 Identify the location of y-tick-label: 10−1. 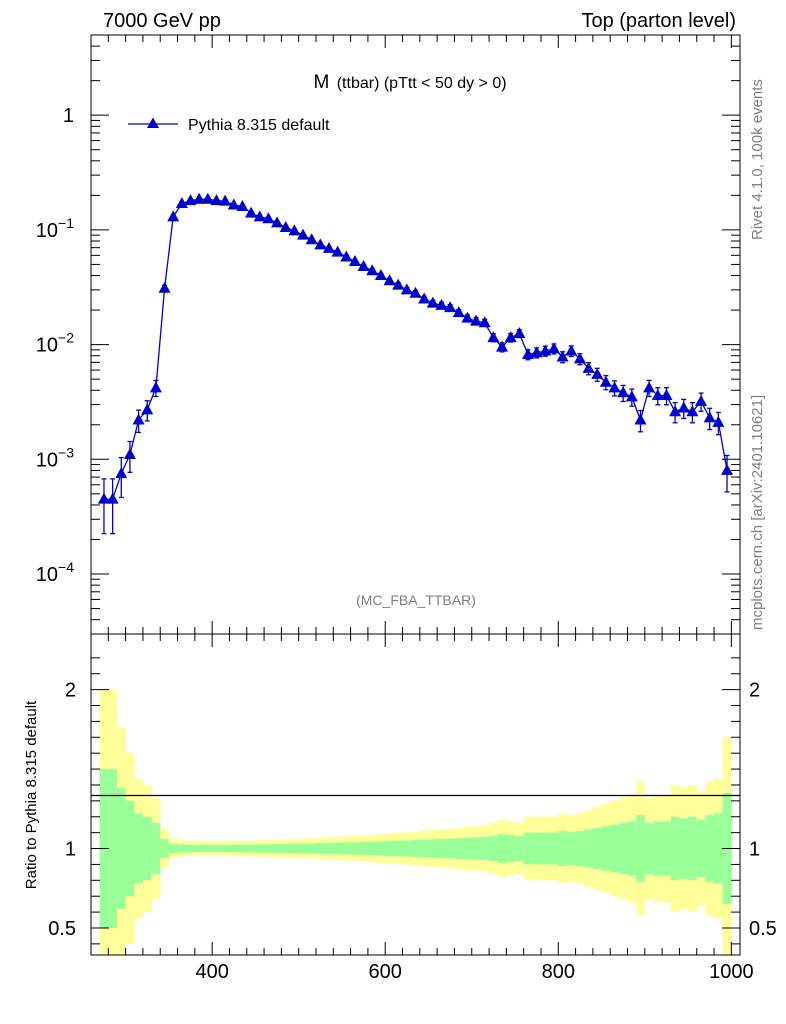
(55, 228).